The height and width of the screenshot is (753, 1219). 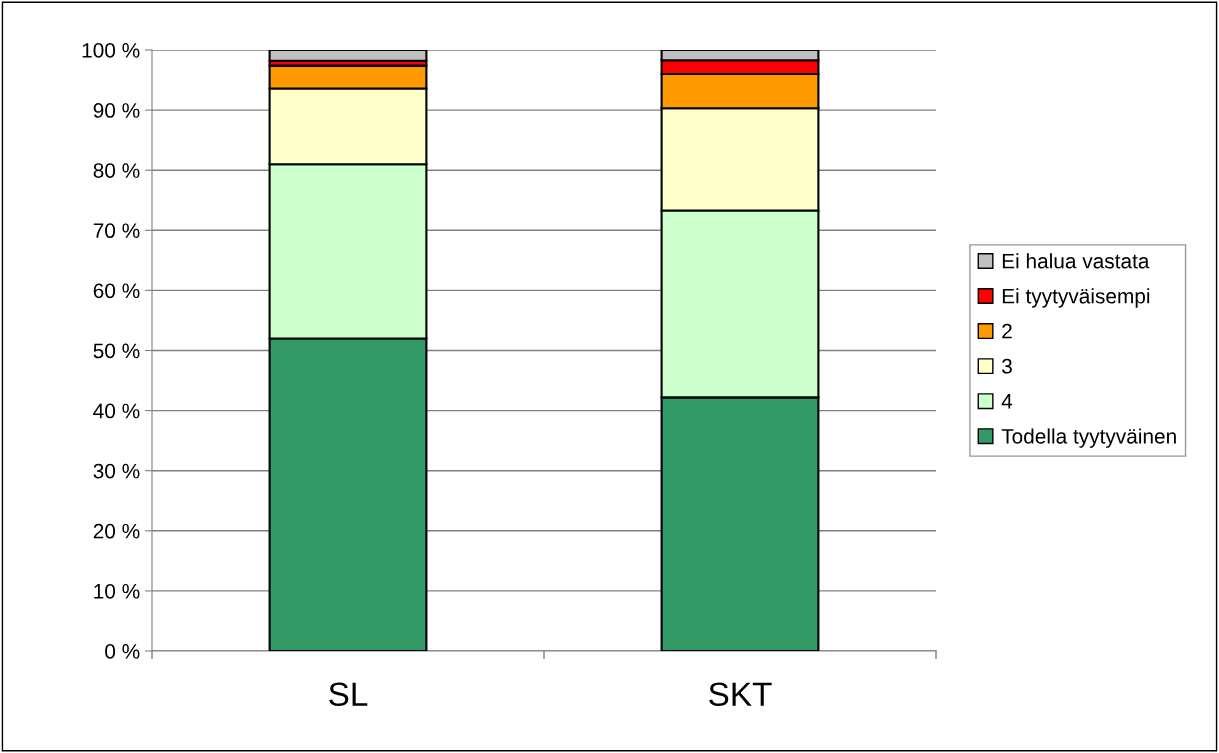 I want to click on y-tick-label: 70 %, so click(x=116, y=231).